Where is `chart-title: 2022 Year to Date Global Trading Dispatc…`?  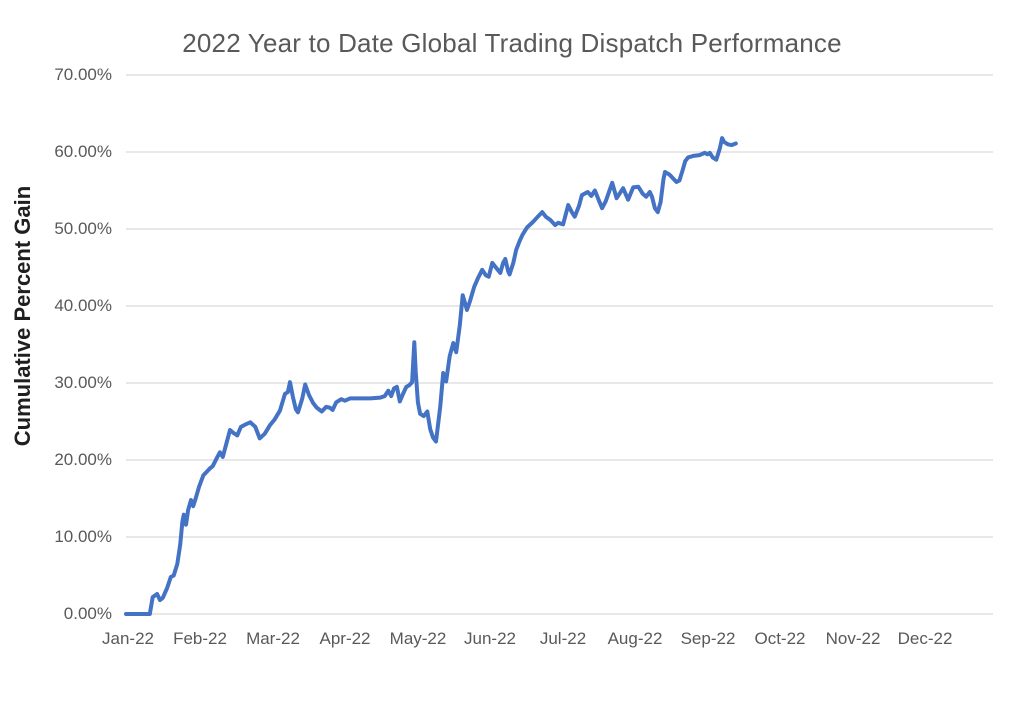 chart-title: 2022 Year to Date Global Trading Dispatc… is located at coordinates (512, 43).